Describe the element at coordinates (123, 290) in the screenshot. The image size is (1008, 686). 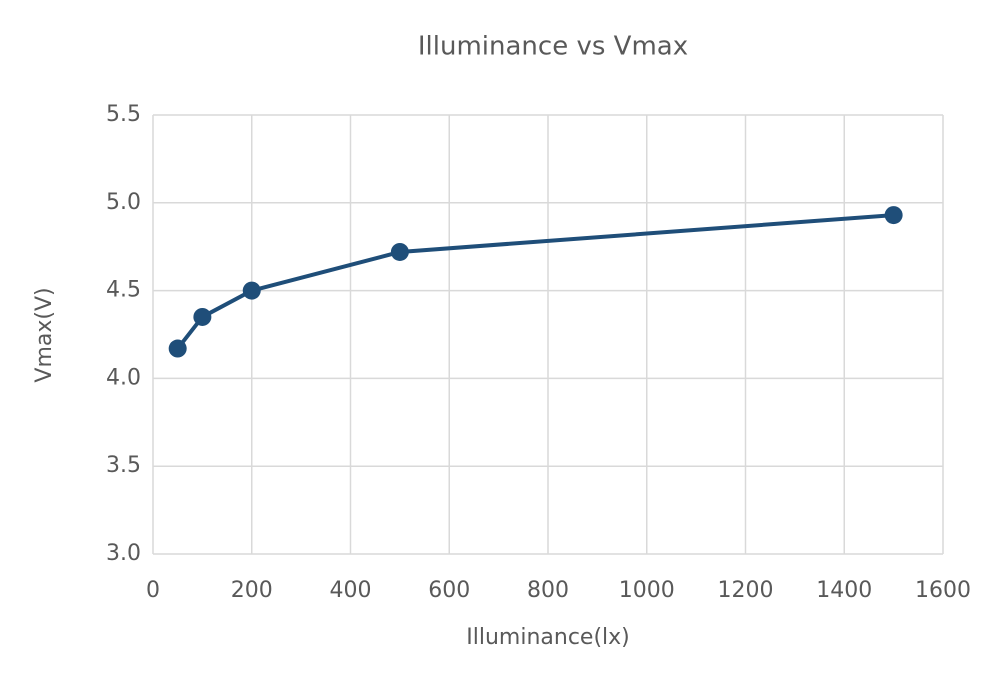
I see `y-tick-label: 4.5` at that location.